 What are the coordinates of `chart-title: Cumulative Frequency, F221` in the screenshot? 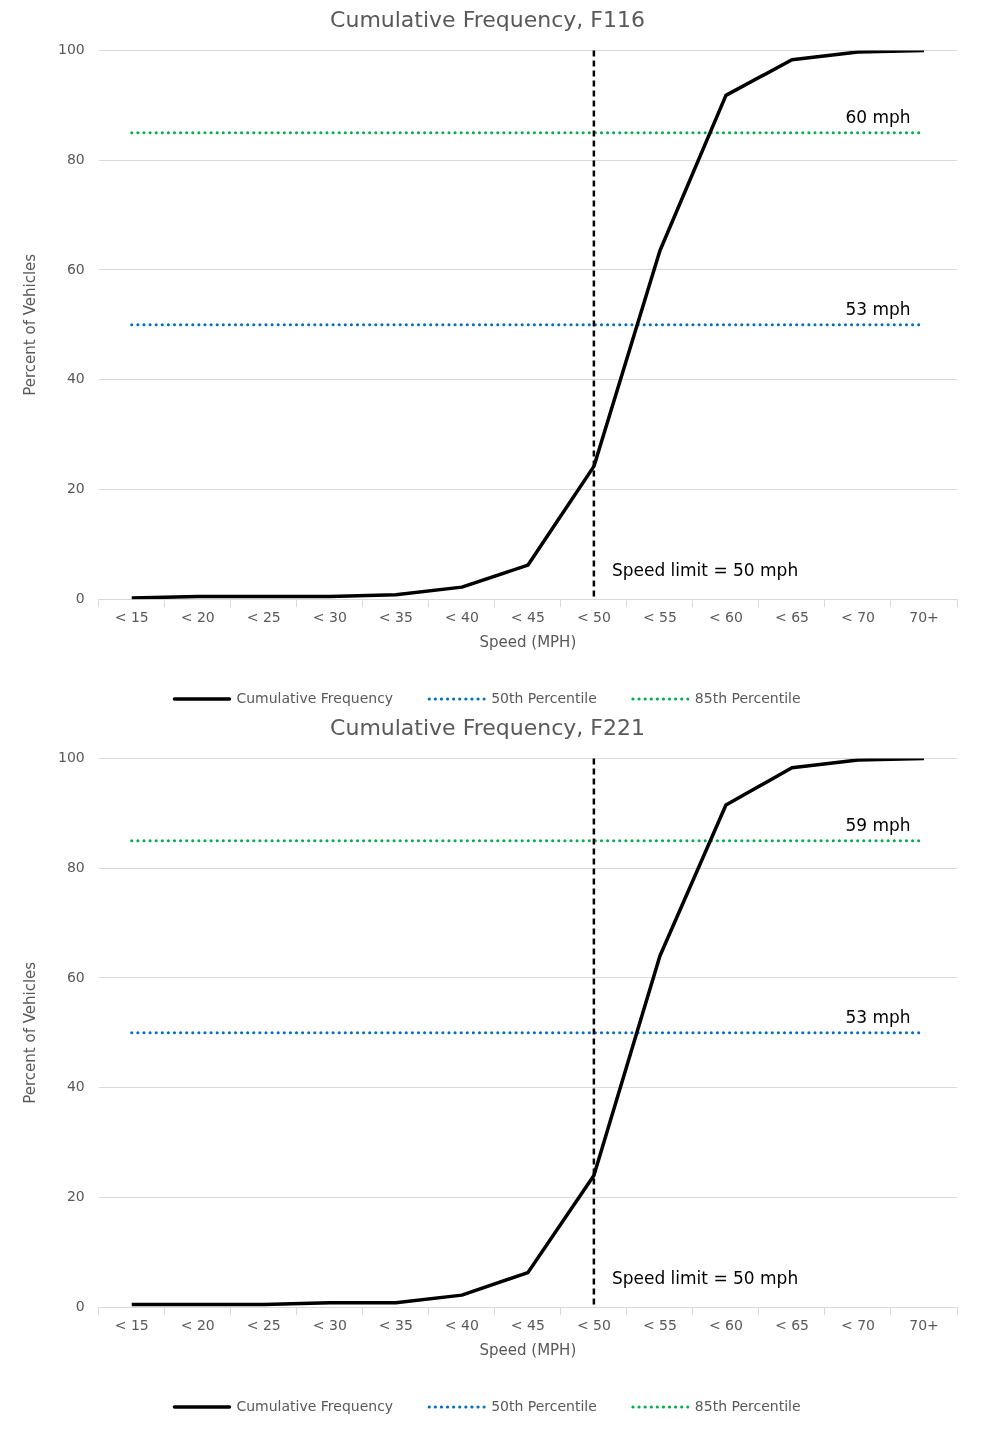 It's located at (487, 727).